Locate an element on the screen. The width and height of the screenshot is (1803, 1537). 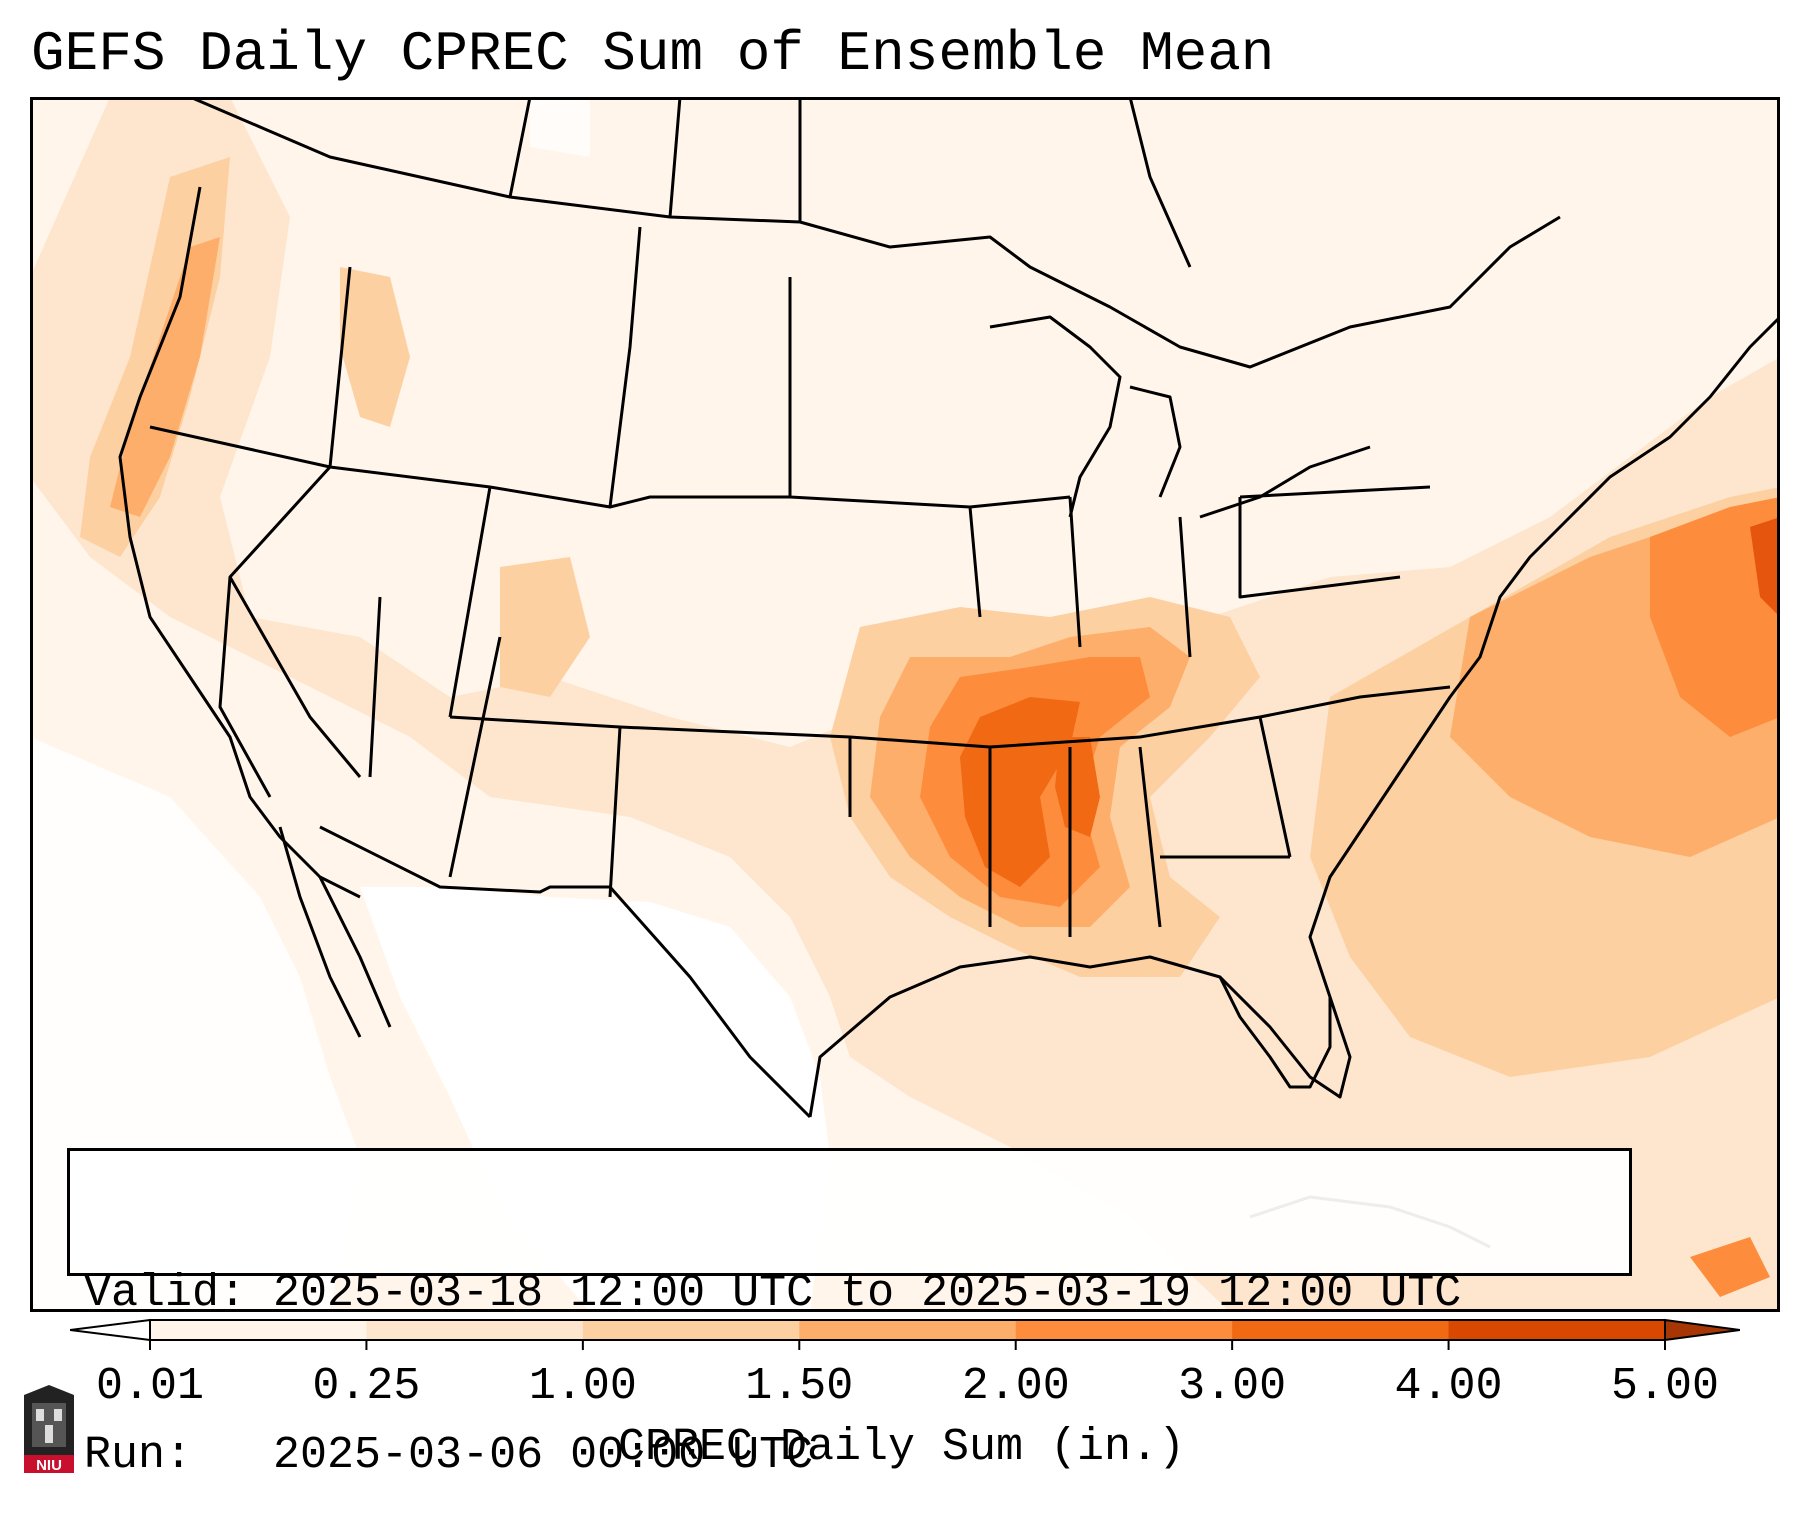
east-coast is located at coordinates (1574, 566).